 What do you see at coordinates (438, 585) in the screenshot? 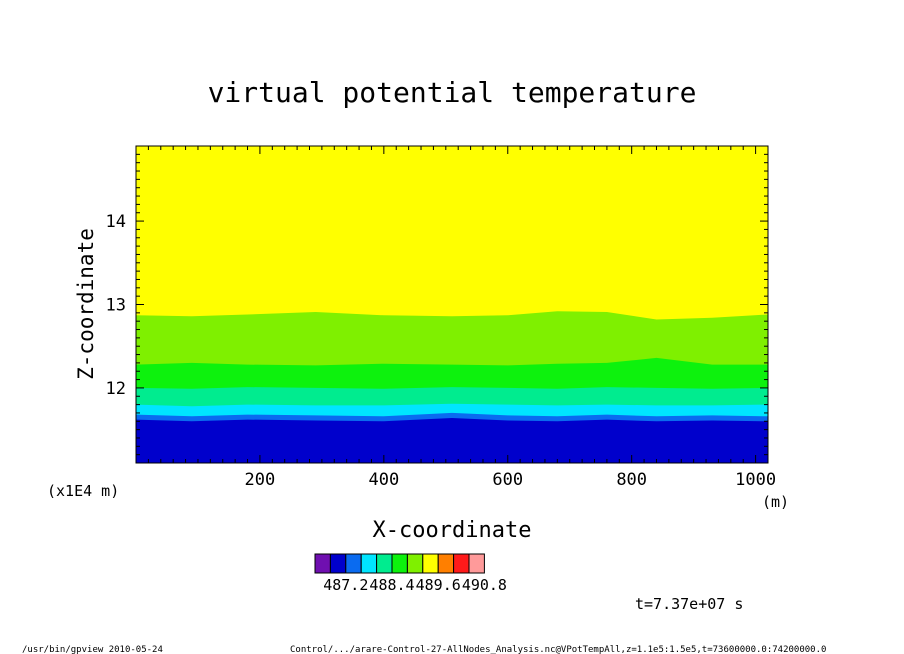
I see `colorbar-label: 489.6` at bounding box center [438, 585].